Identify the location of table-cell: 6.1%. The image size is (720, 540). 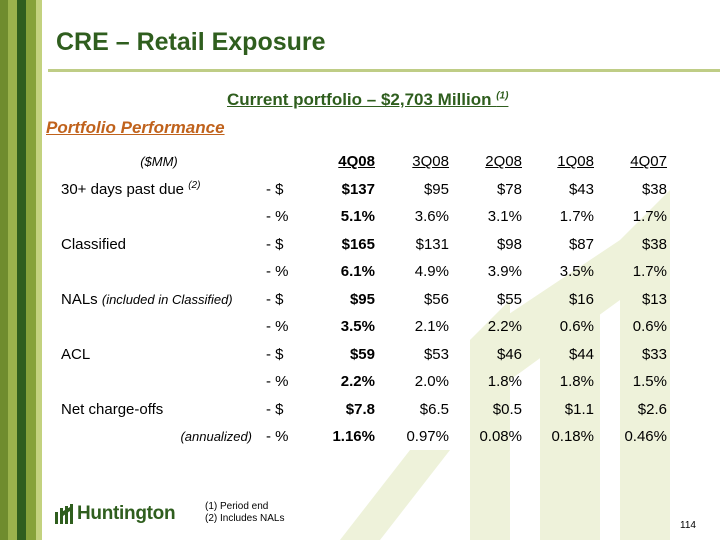
(357, 272).